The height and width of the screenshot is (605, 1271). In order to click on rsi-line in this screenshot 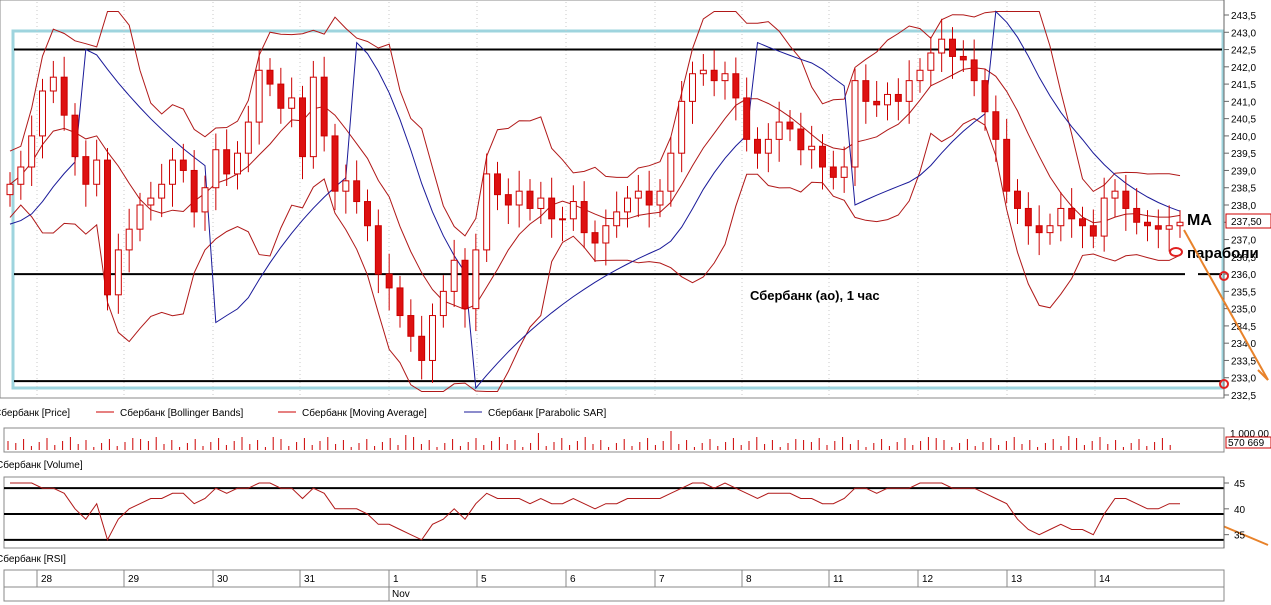, I will do `click(595, 512)`.